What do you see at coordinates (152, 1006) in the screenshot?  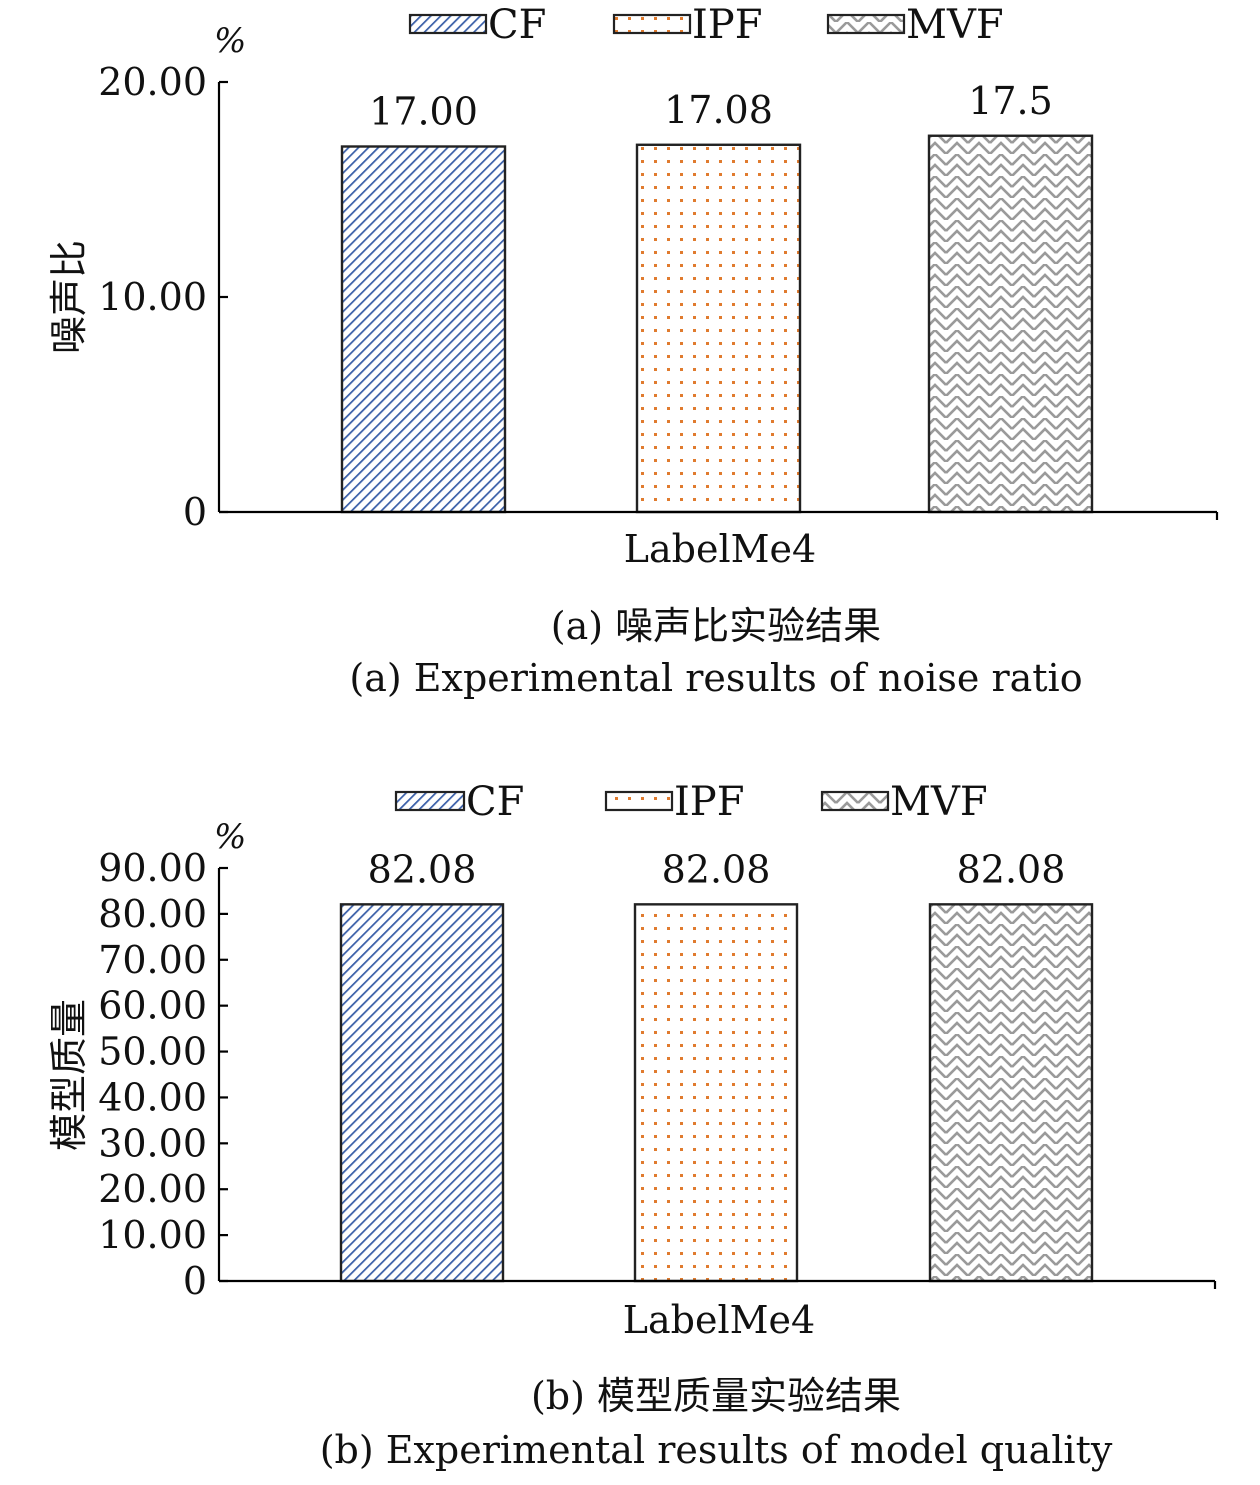 I see `y-tick-label: 60.00` at bounding box center [152, 1006].